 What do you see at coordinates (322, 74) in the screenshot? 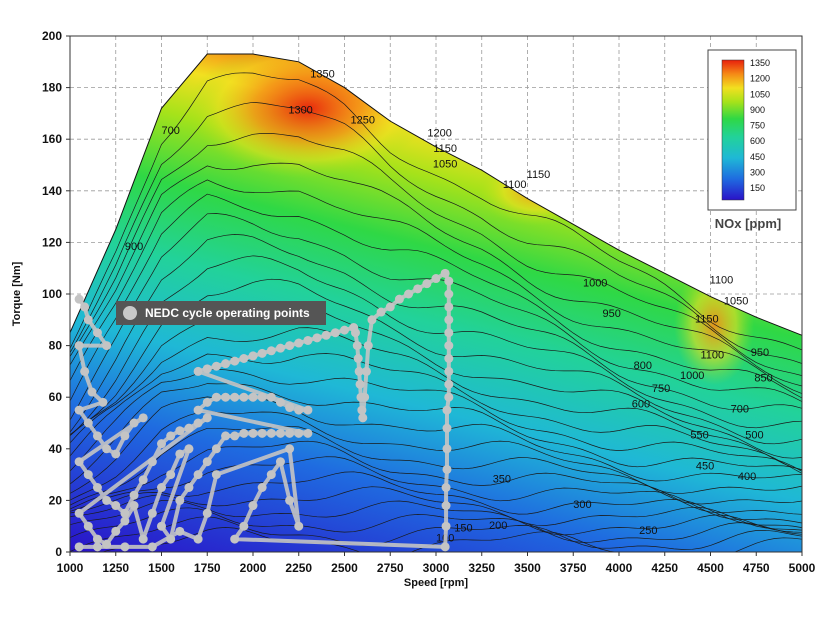
I see `contour-label: 1350` at bounding box center [322, 74].